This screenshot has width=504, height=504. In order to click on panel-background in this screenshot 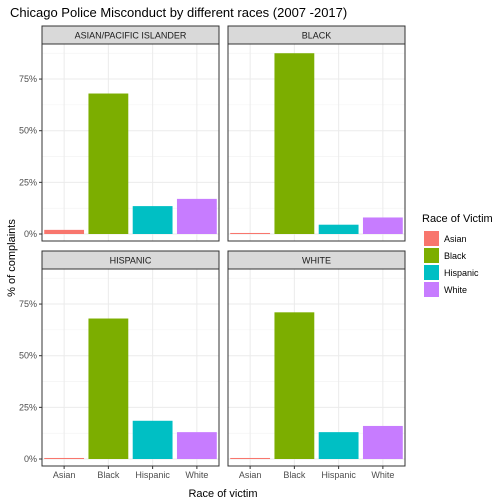, I will do `click(316, 142)`.